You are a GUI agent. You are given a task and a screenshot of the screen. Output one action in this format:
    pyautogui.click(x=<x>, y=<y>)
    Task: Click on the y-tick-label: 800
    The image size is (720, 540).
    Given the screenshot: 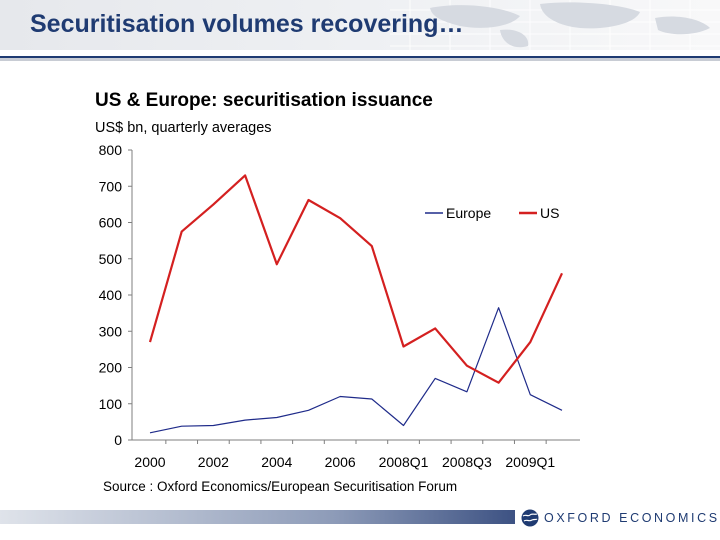 What is the action you would take?
    pyautogui.click(x=111, y=150)
    